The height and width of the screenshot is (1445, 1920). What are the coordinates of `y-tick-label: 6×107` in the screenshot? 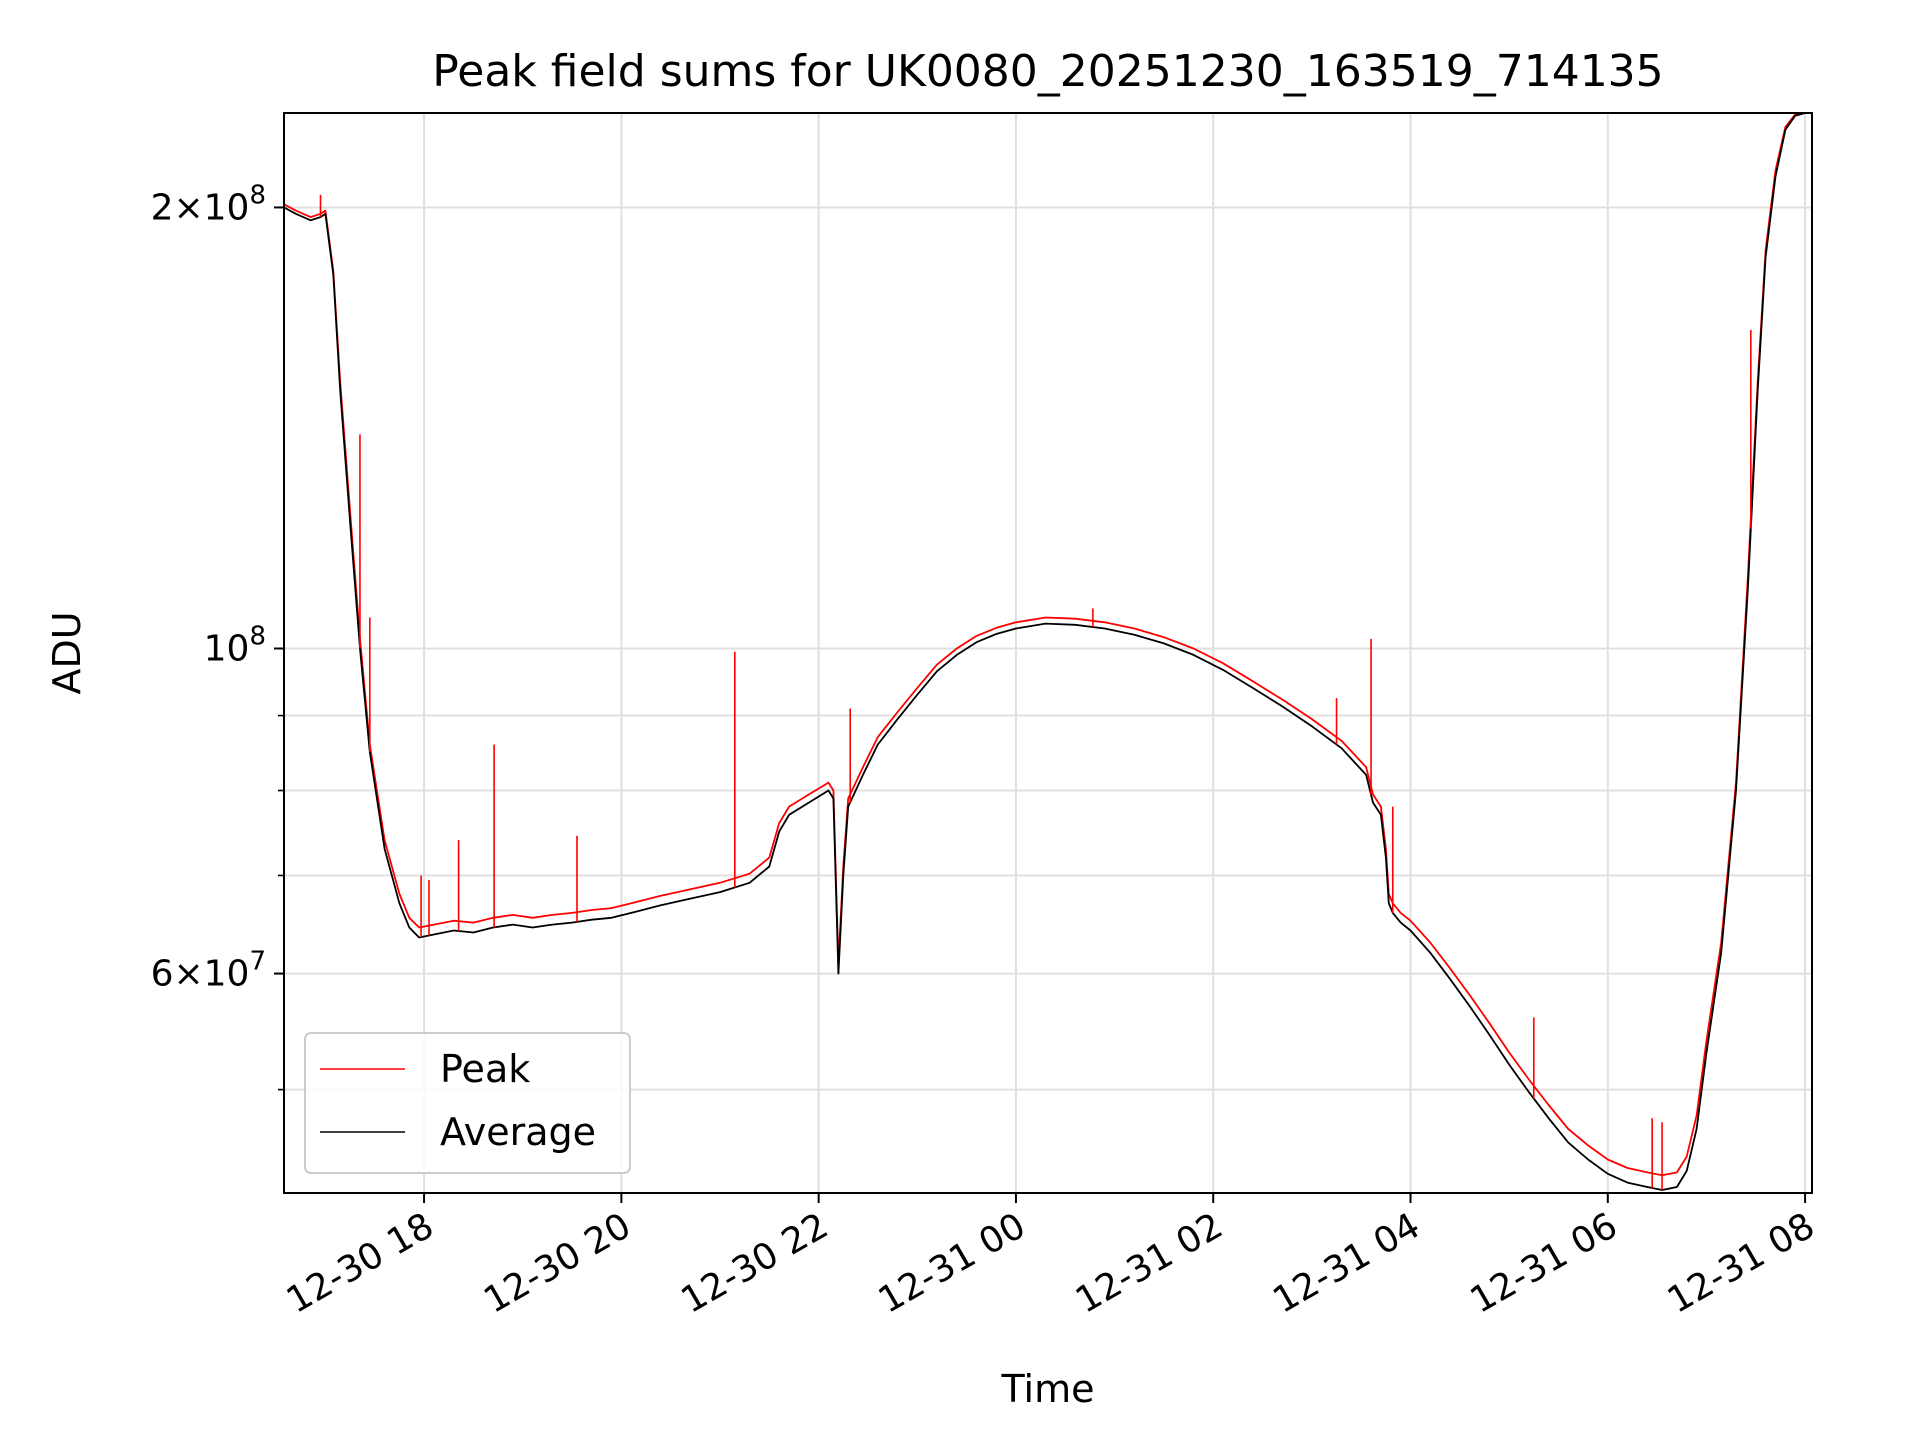 It's located at (208, 971).